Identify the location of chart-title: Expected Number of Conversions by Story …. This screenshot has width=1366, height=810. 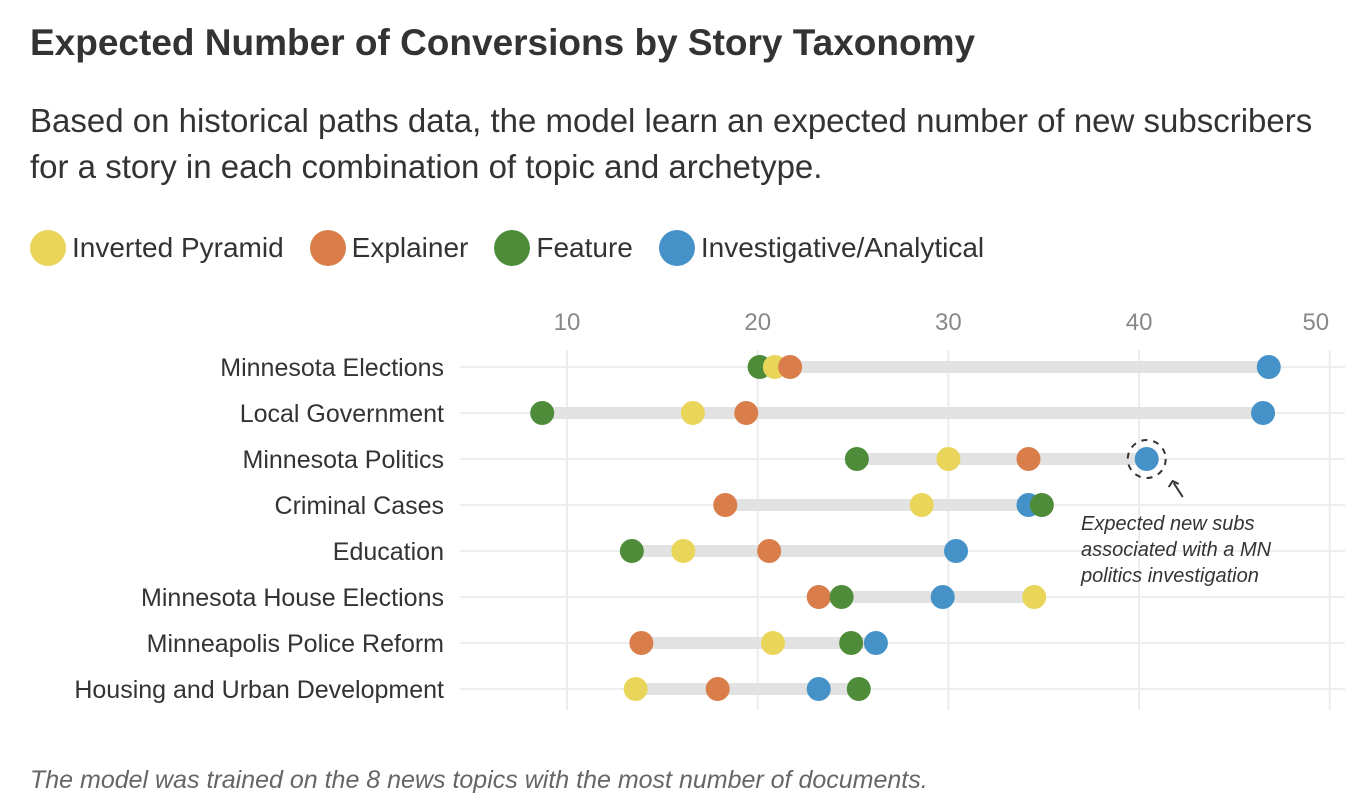
(503, 42).